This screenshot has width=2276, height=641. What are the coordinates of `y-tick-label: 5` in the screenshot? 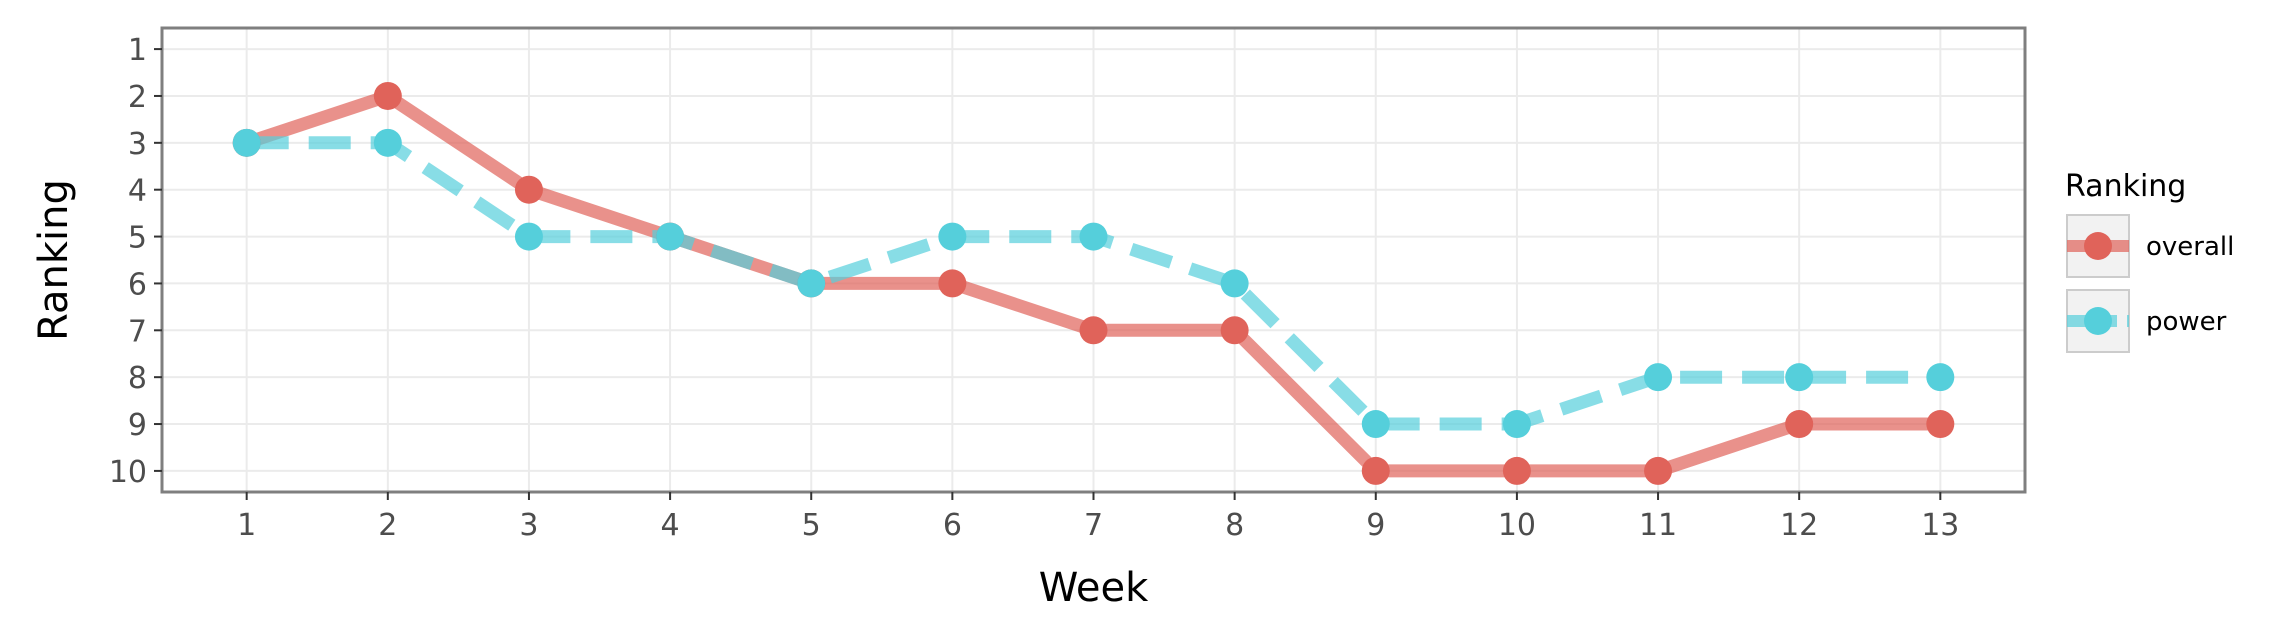 It's located at (137, 238).